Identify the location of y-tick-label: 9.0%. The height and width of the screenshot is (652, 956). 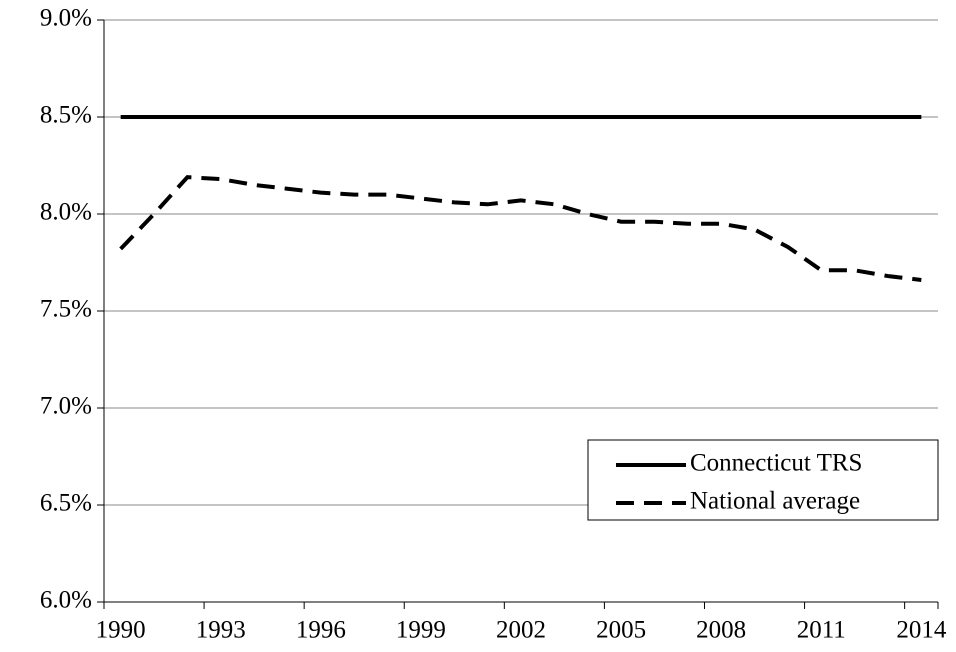
(66, 18).